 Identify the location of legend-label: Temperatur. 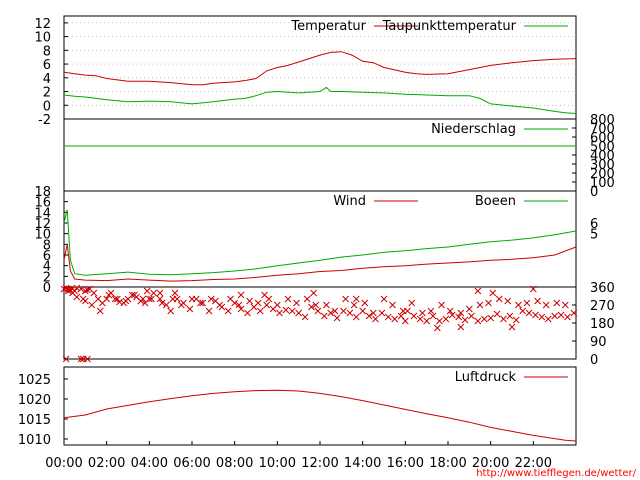
(328, 26).